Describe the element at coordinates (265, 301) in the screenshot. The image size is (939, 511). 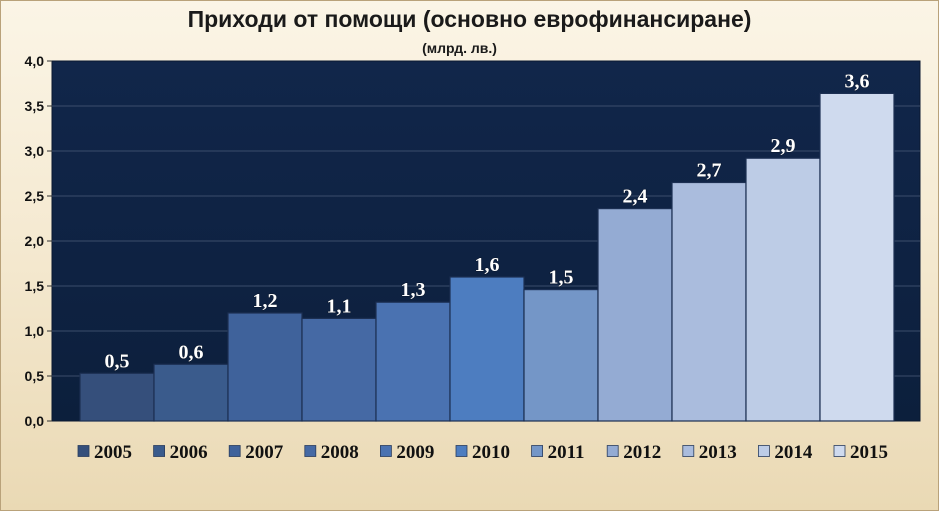
I see `data-label-2007: 1,2` at that location.